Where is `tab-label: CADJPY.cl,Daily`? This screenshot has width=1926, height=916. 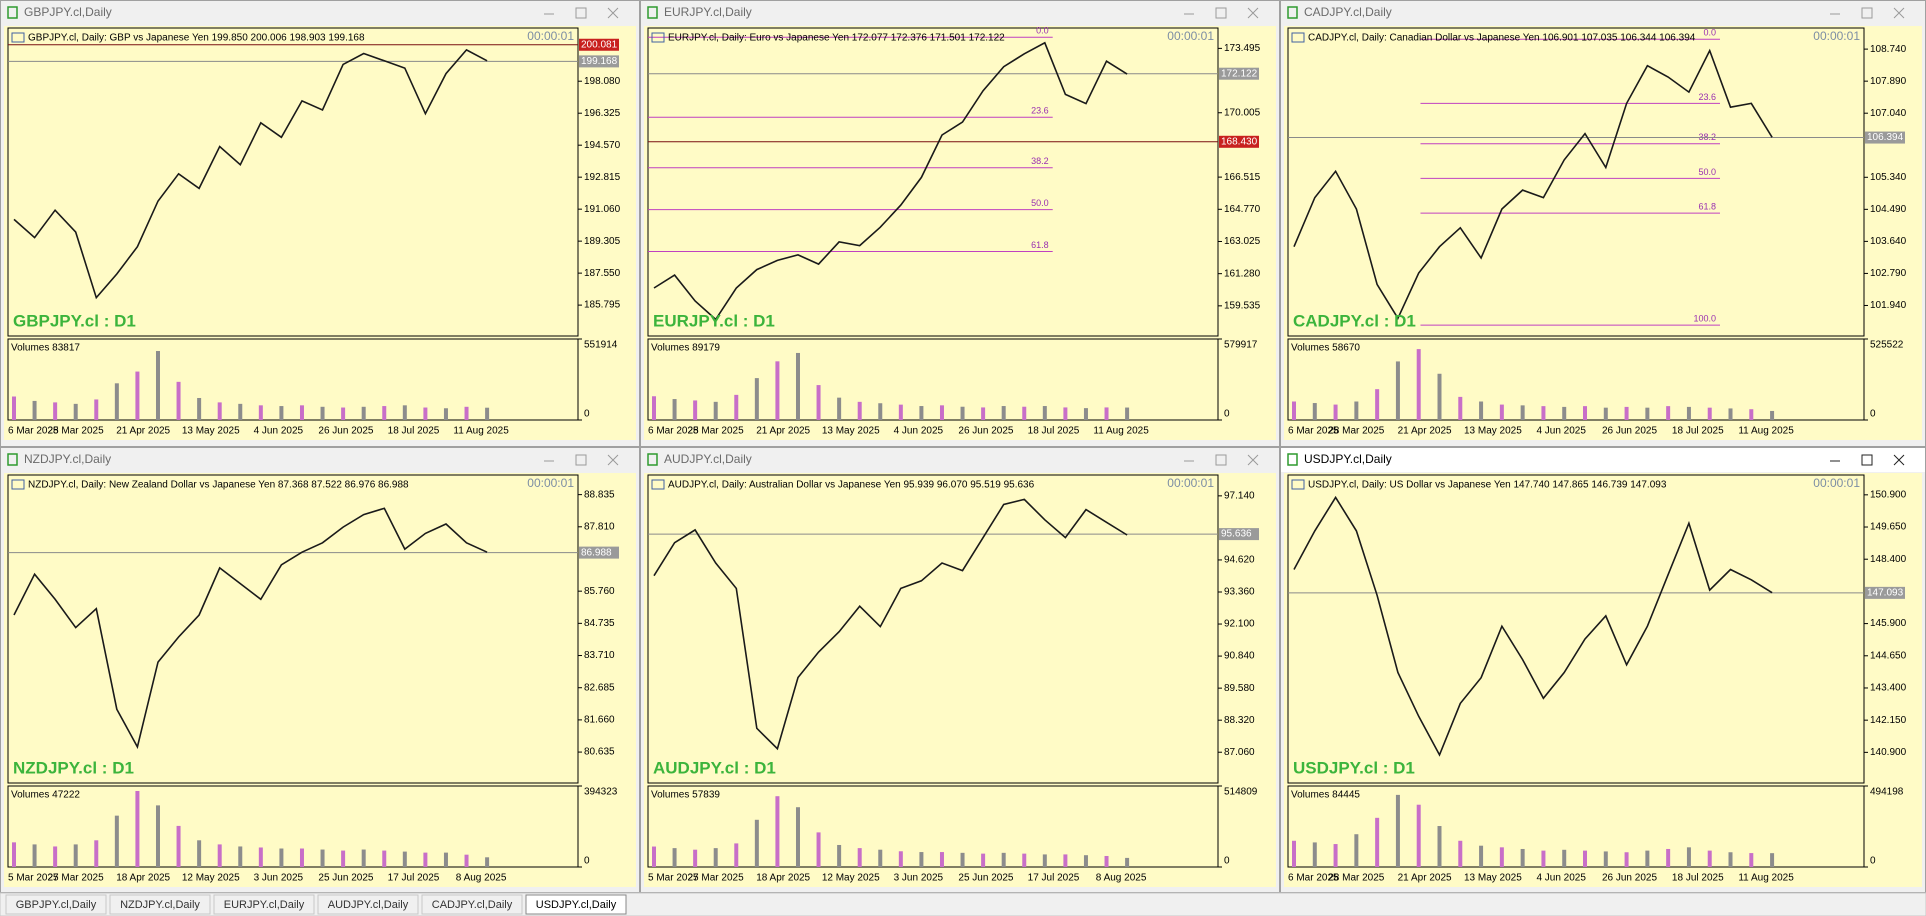 tab-label: CADJPY.cl,Daily is located at coordinates (472, 905).